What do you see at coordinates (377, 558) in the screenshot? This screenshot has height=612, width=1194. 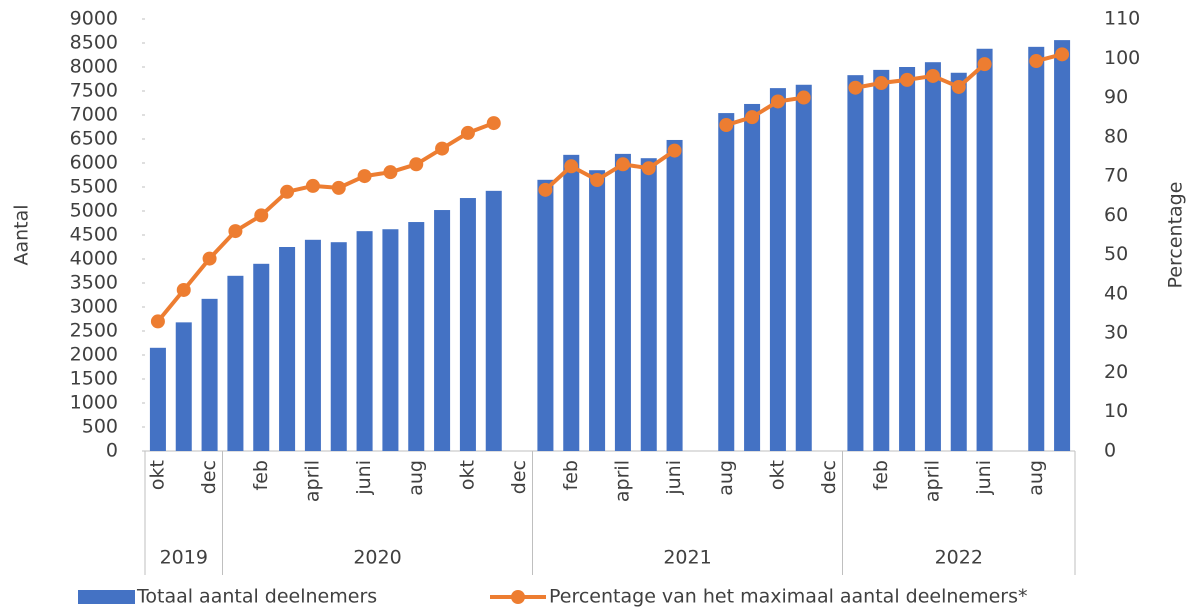 I see `year-label: 2020` at bounding box center [377, 558].